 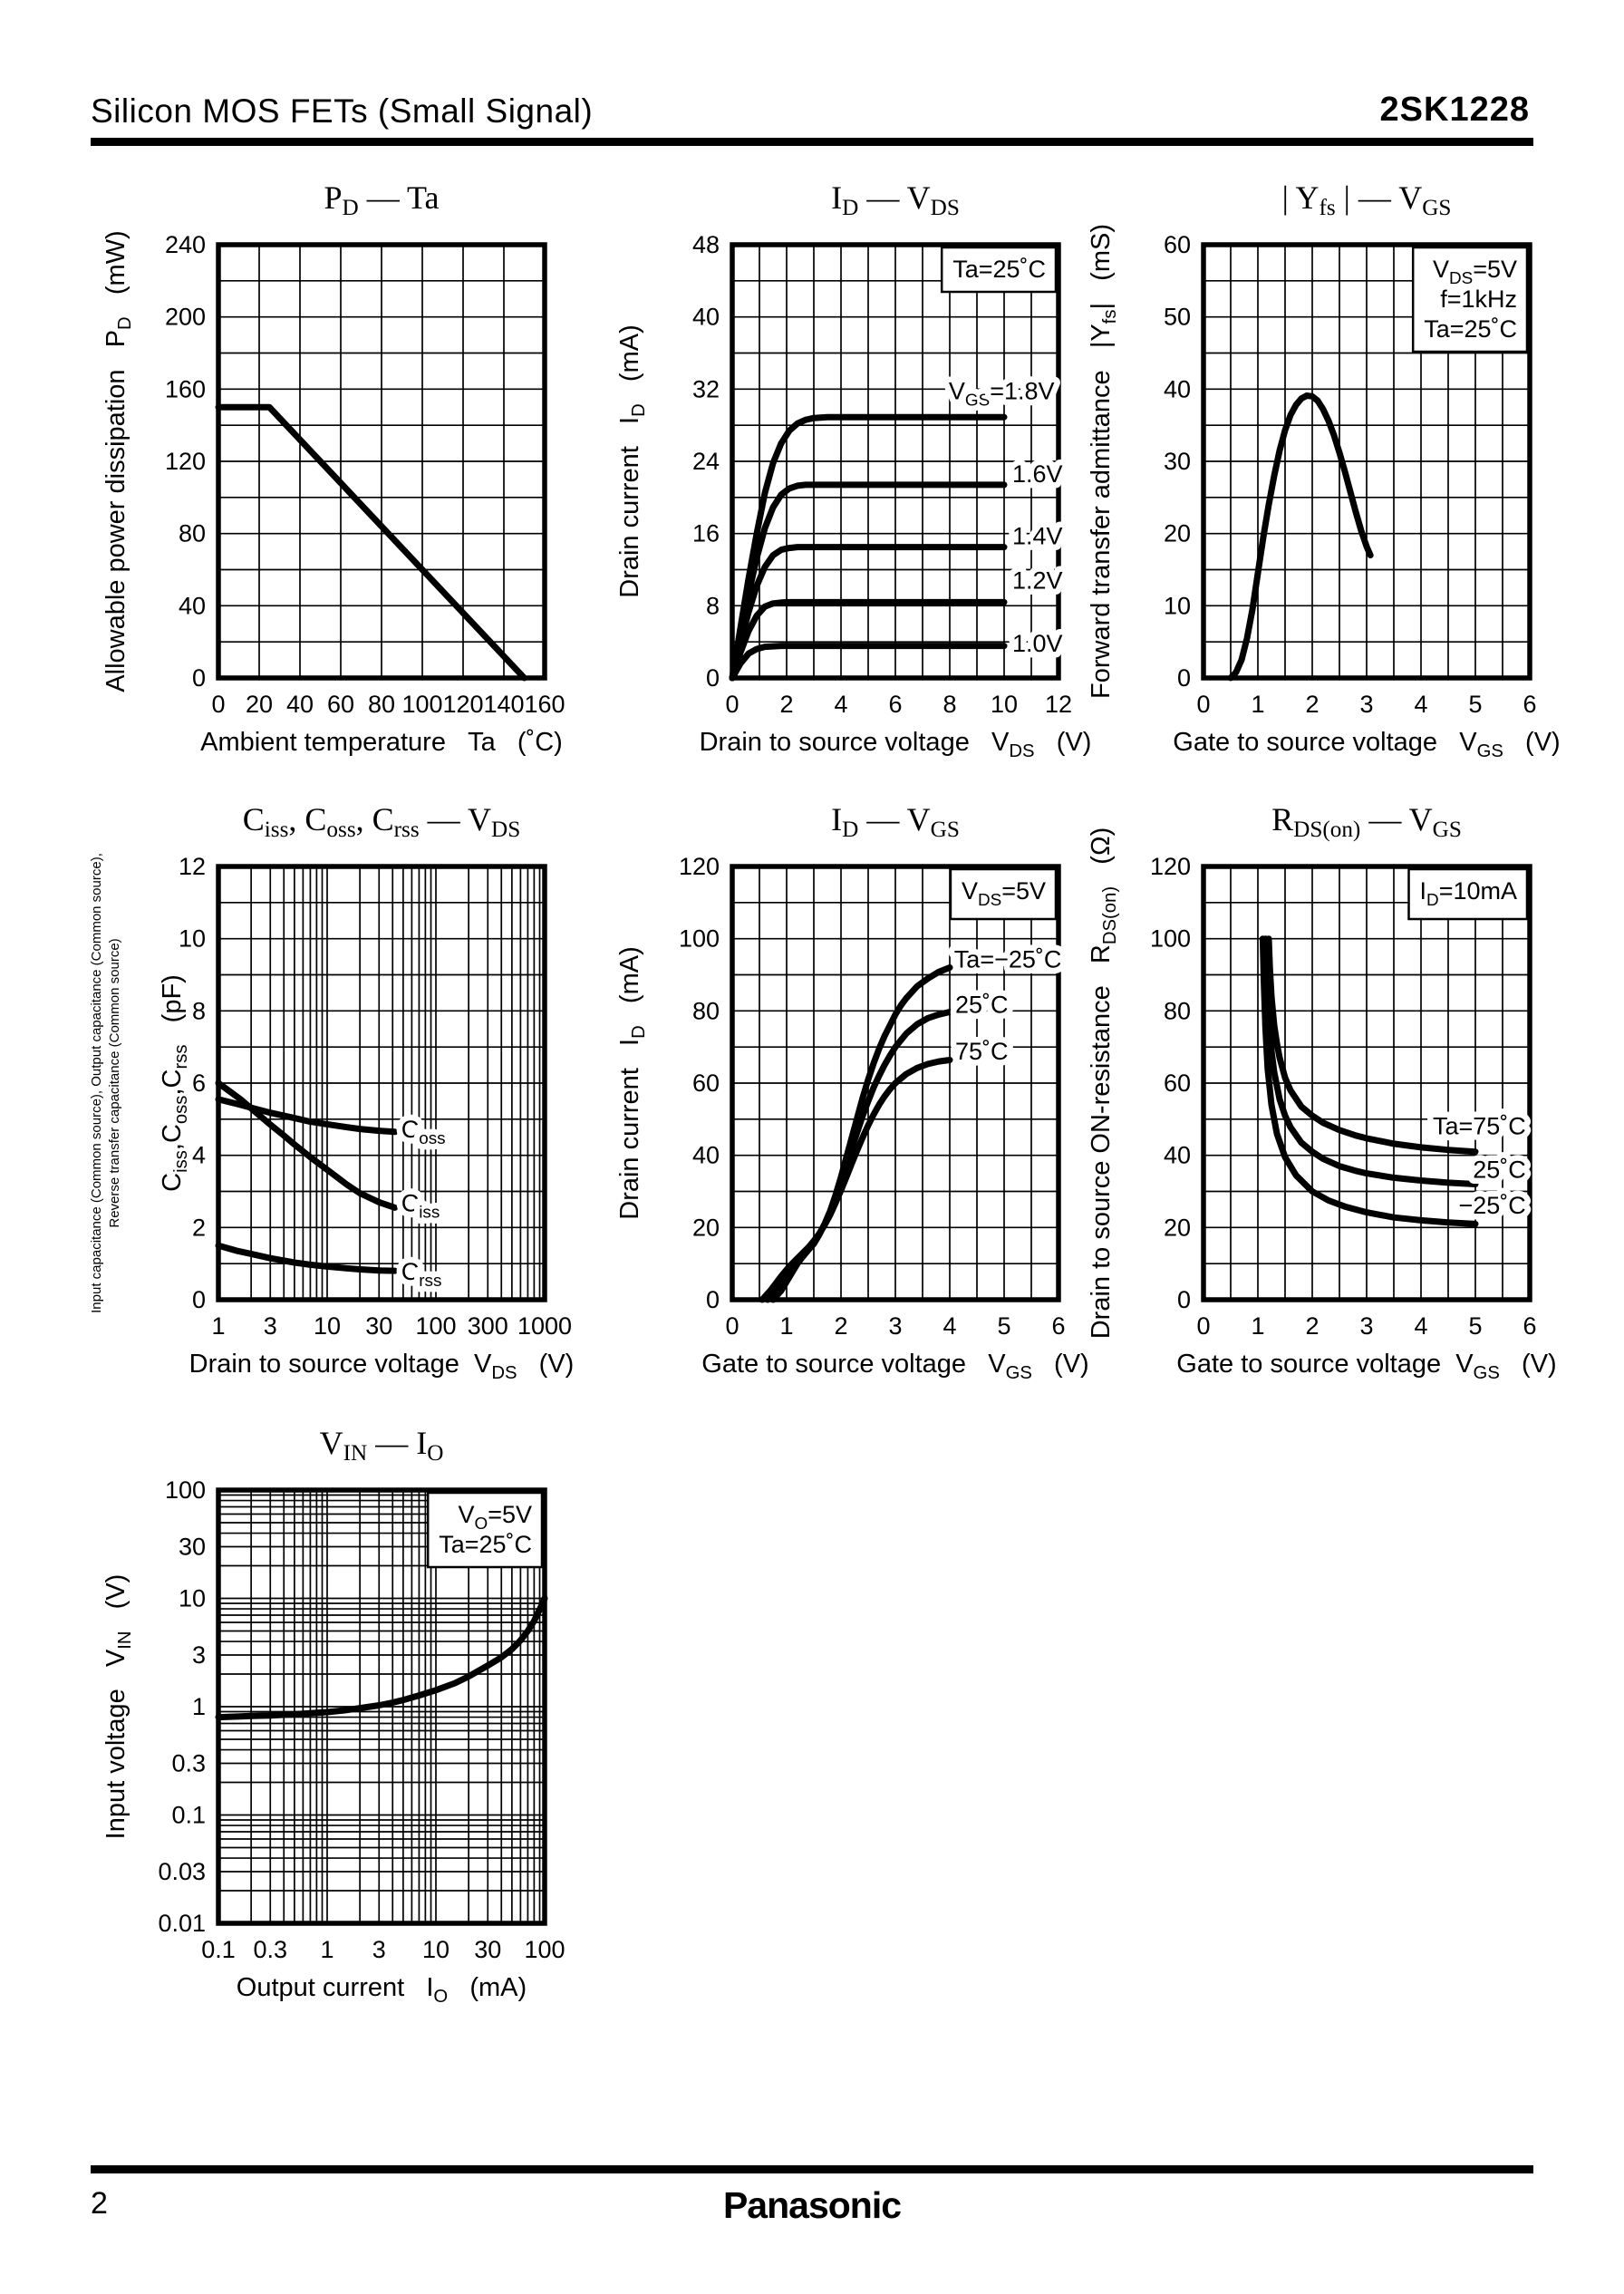 What do you see at coordinates (488, 1326) in the screenshot?
I see `x-tick-label: 300` at bounding box center [488, 1326].